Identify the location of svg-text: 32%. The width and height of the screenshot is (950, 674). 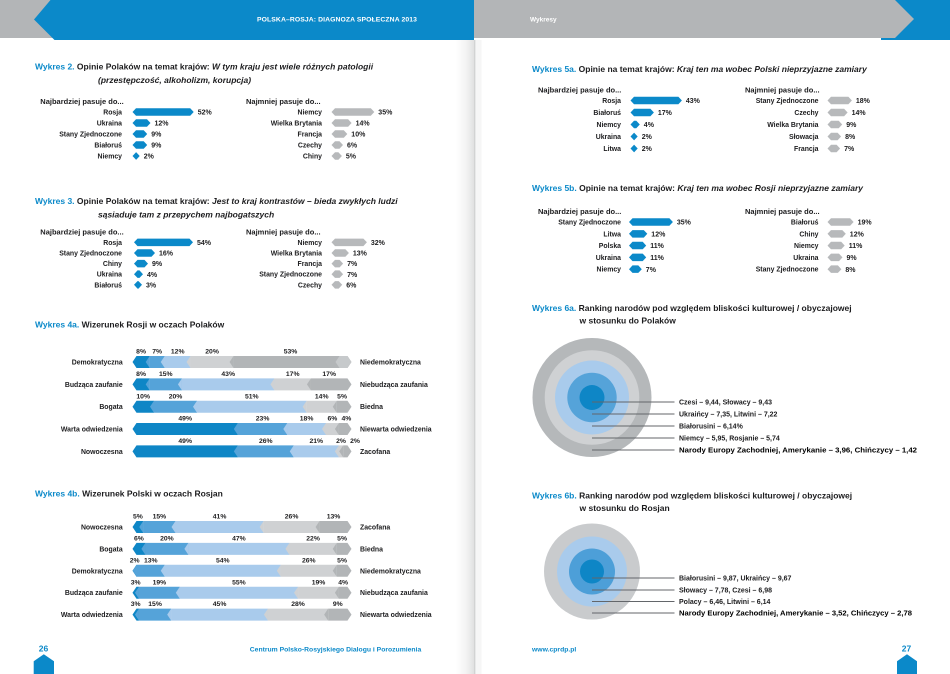
(378, 243).